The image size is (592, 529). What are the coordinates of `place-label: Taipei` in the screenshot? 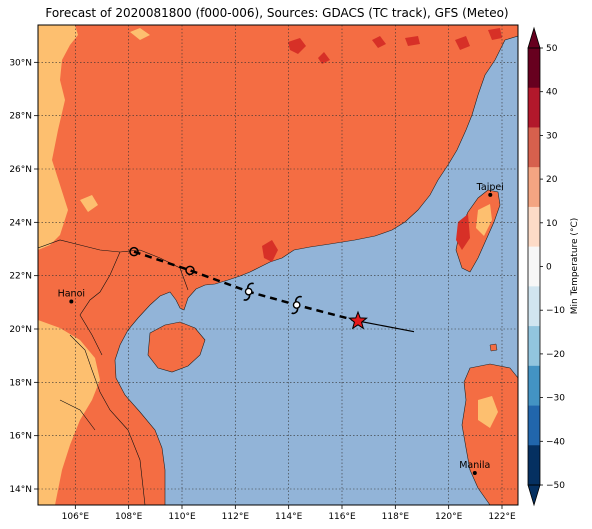 It's located at (490, 187).